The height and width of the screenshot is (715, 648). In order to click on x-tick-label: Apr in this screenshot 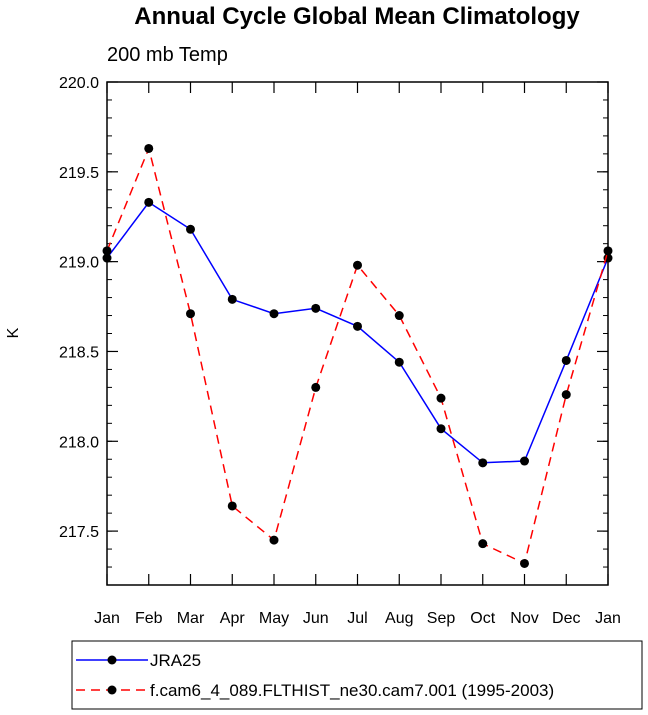, I will do `click(233, 618)`.